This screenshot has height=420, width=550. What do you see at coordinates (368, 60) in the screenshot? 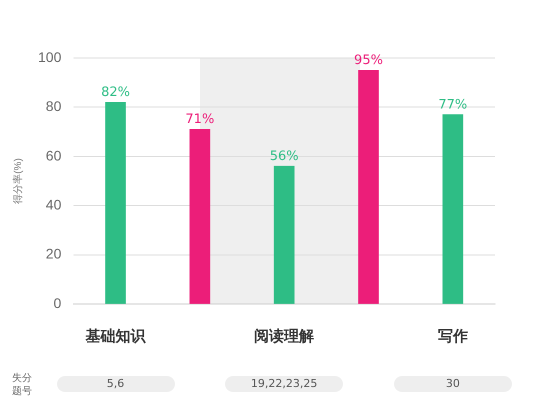
I see `data-label: 95%` at bounding box center [368, 60].